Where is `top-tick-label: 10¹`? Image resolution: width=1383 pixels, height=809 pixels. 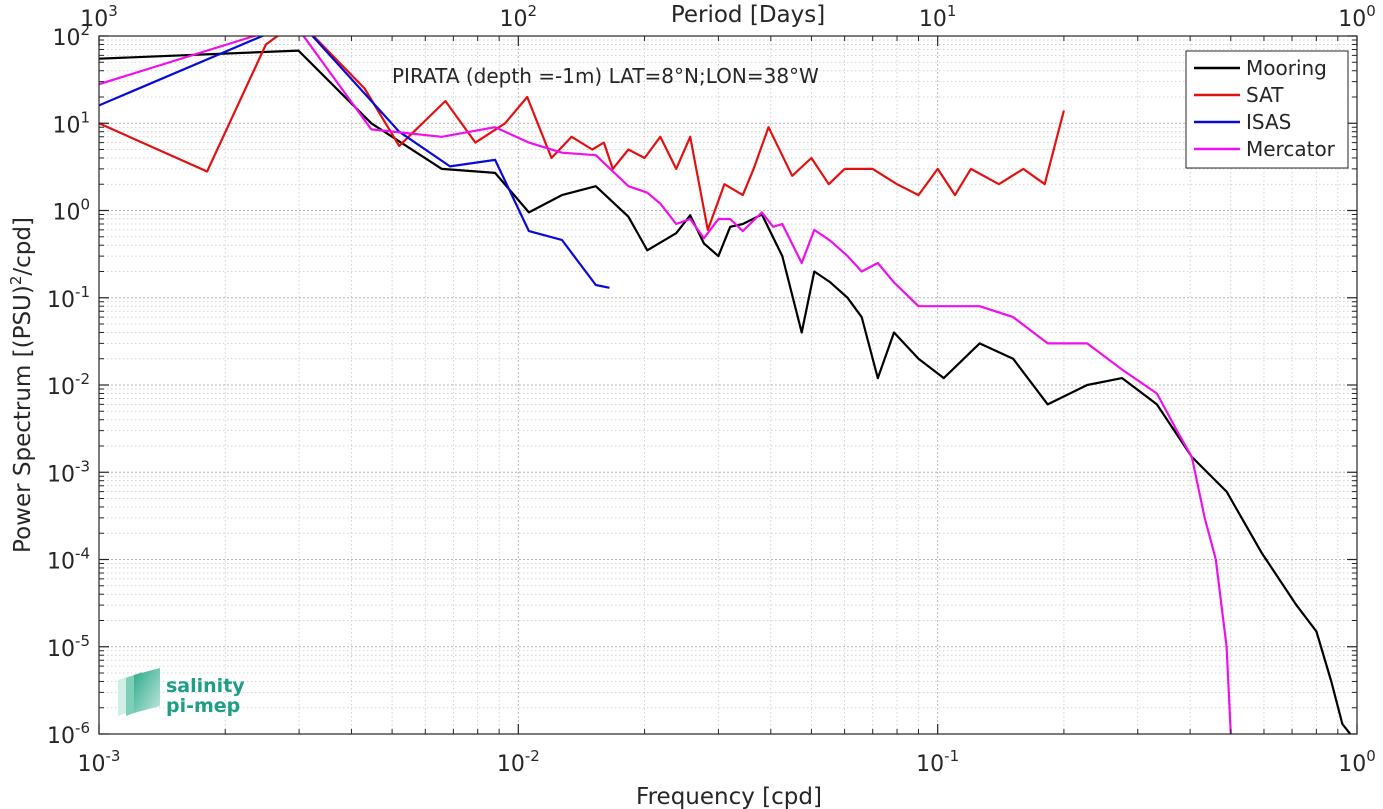 top-tick-label: 10¹ is located at coordinates (938, 17).